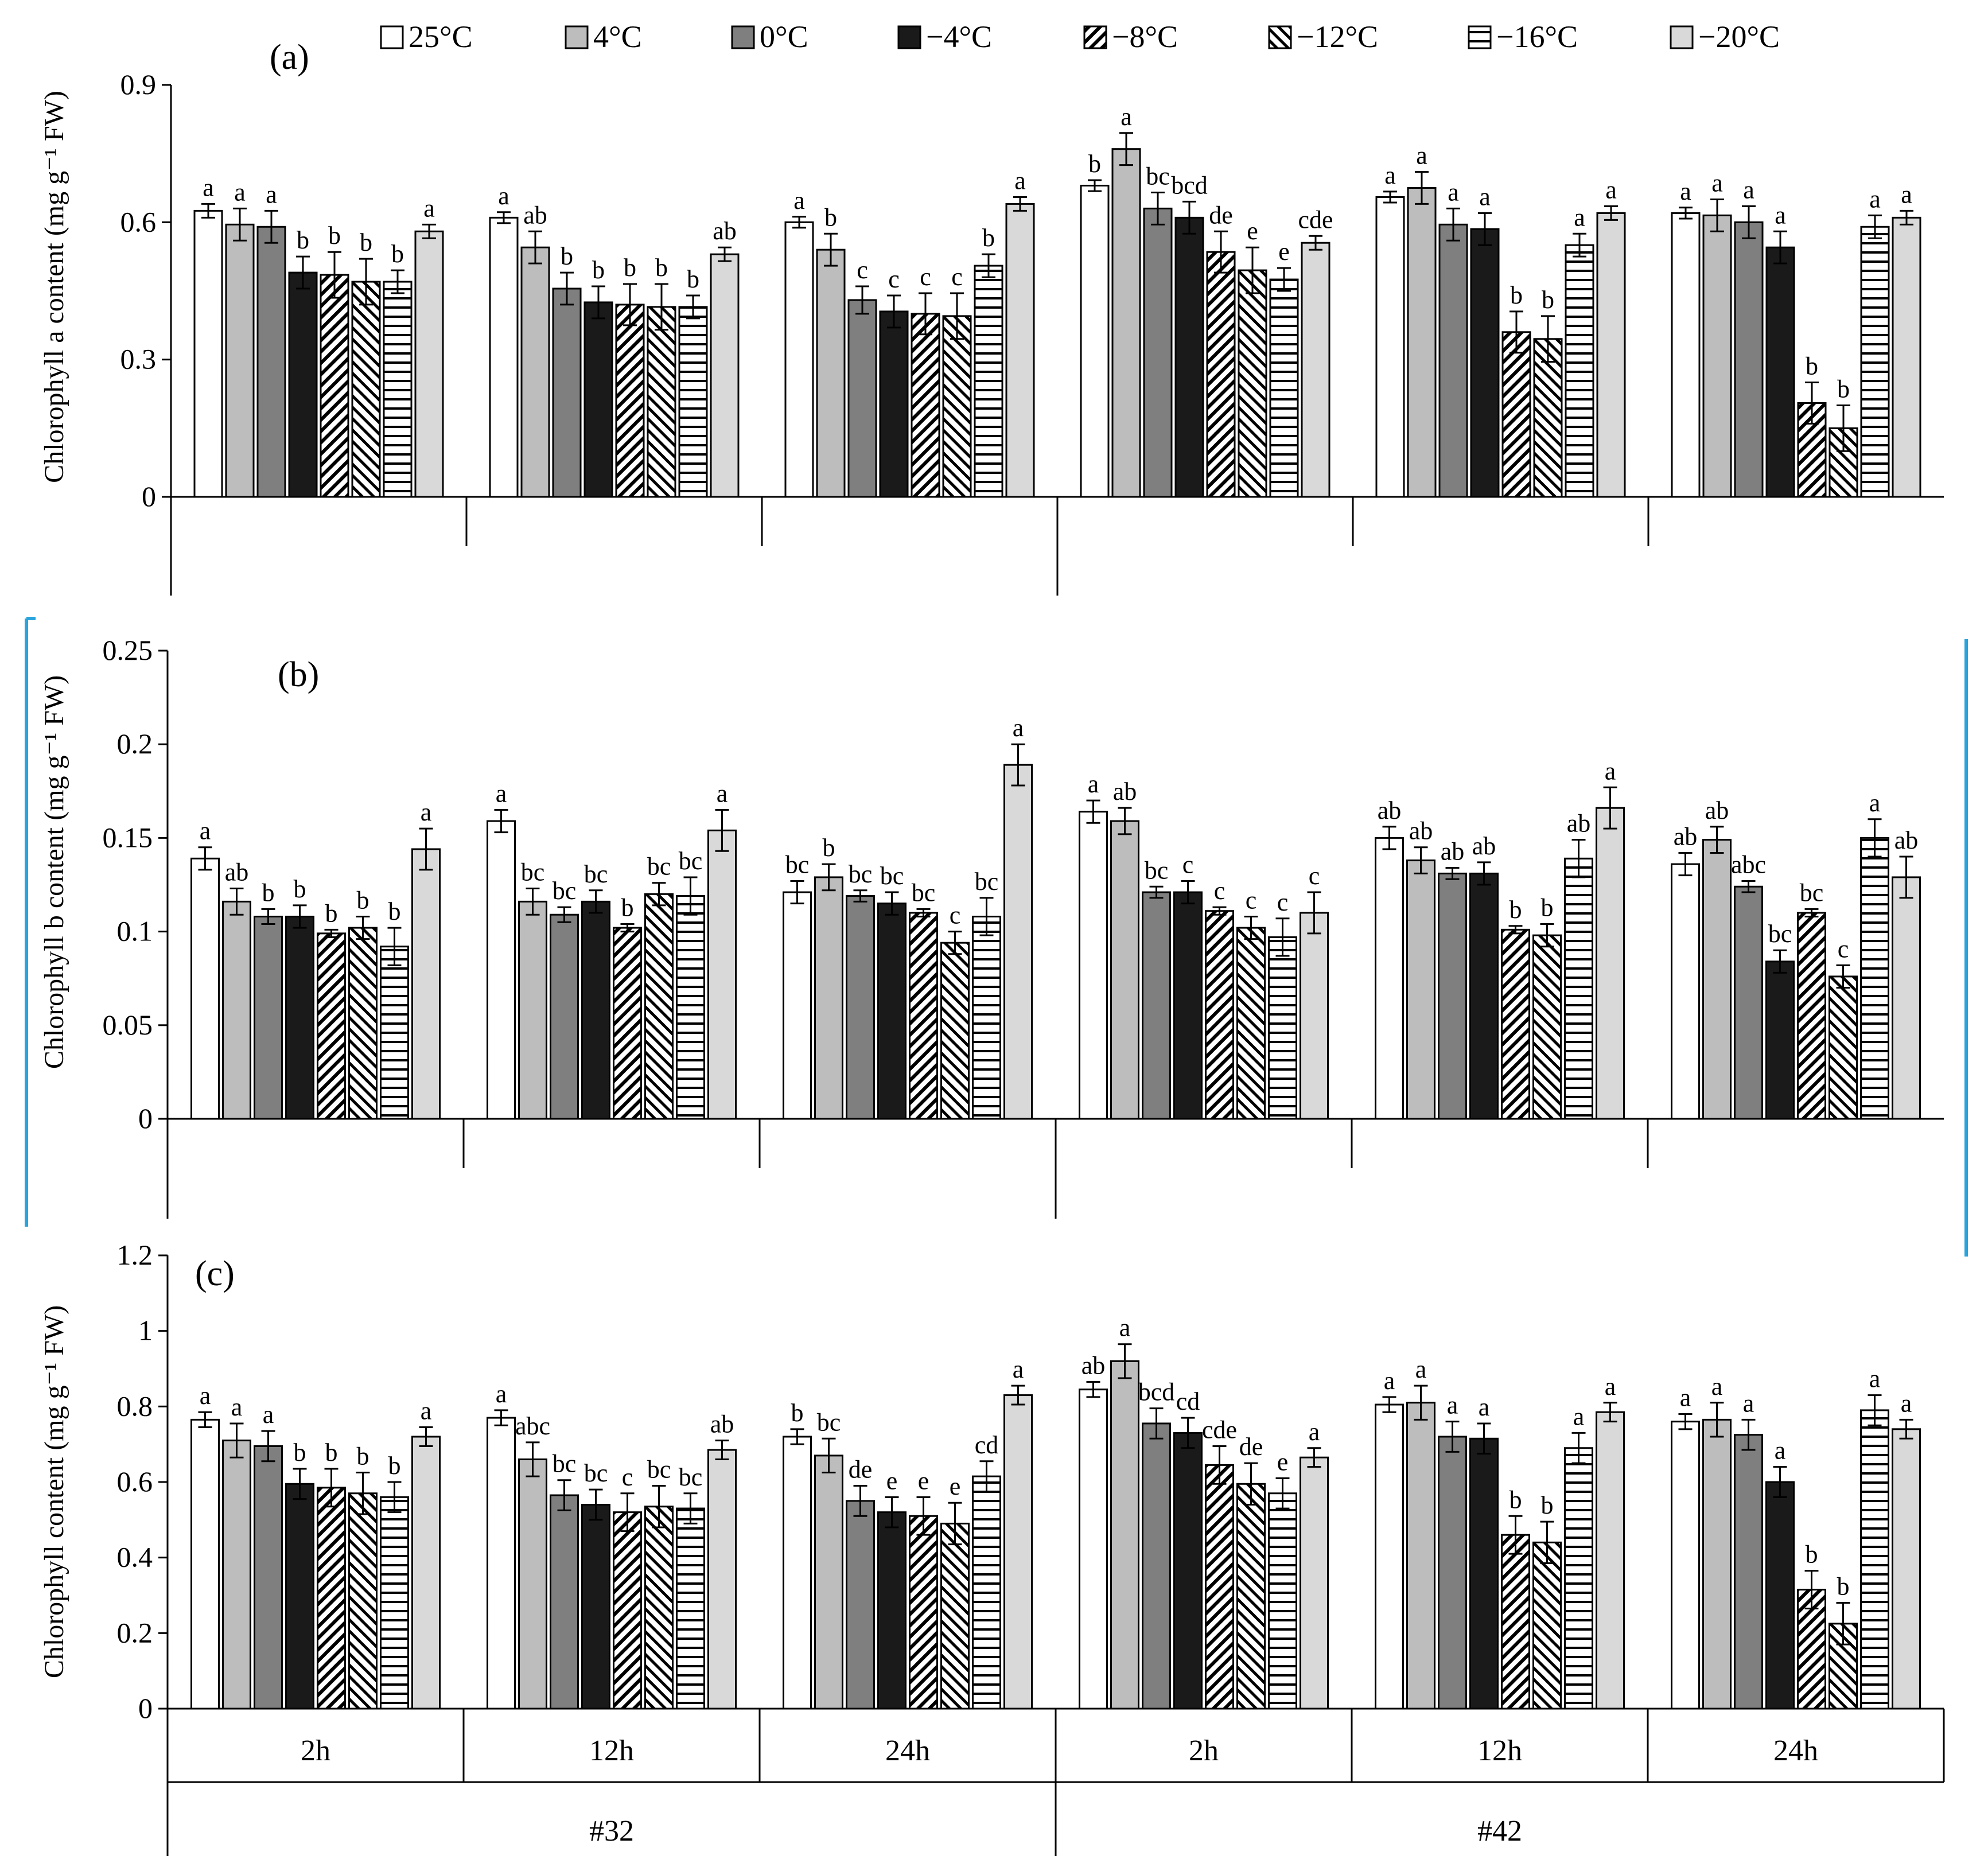  I want to click on series-3: bbc ecd aa, so click(1040, 1549).